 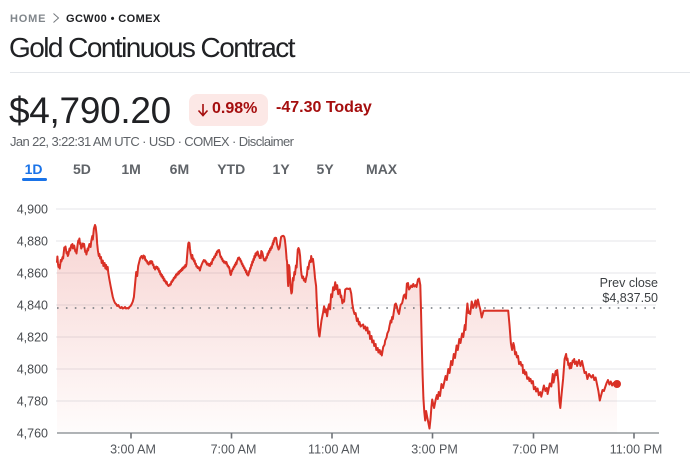 What do you see at coordinates (32, 401) in the screenshot?
I see `svg-text: 4,780` at bounding box center [32, 401].